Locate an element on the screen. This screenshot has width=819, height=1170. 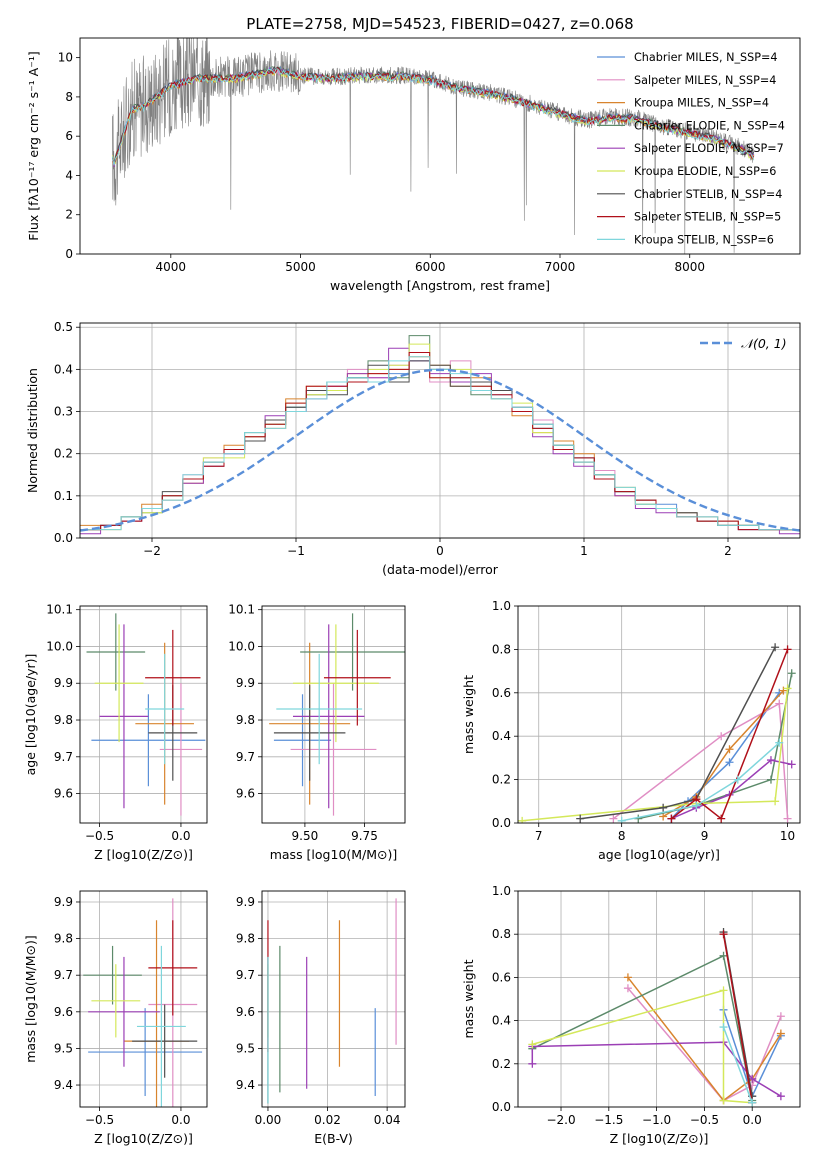
x-tick-label: 0.0 is located at coordinates (180, 1120).